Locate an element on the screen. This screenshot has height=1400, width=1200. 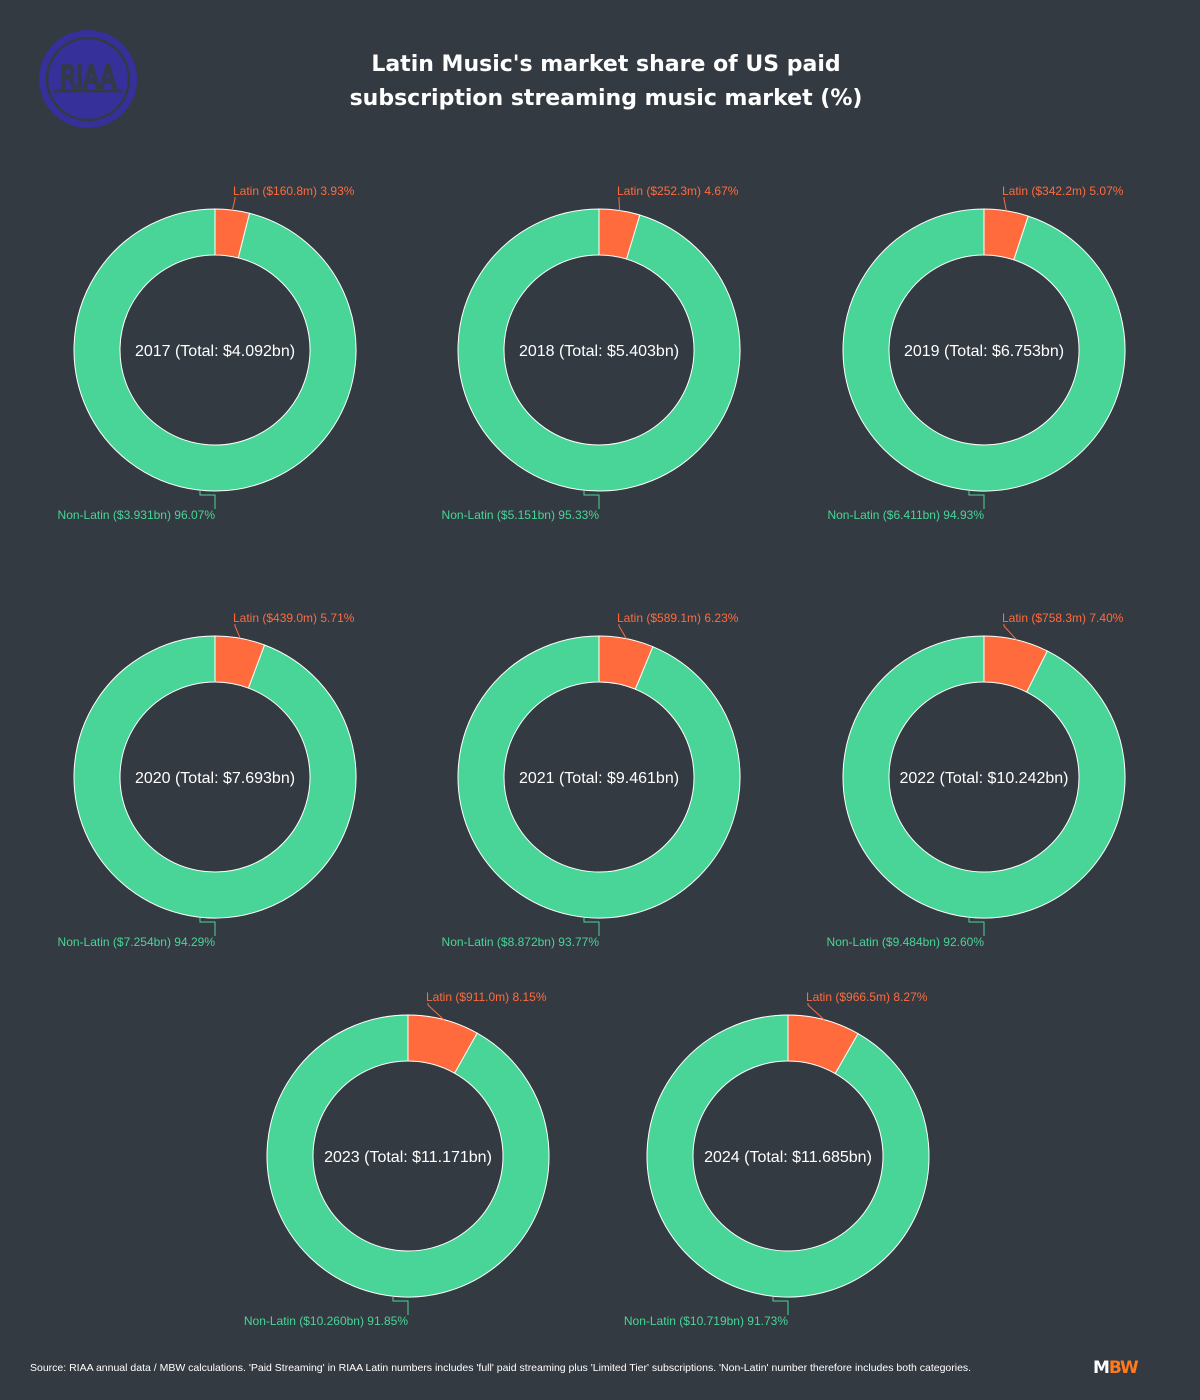
center-label: 2020 (Total: $7.693bn) is located at coordinates (215, 778).